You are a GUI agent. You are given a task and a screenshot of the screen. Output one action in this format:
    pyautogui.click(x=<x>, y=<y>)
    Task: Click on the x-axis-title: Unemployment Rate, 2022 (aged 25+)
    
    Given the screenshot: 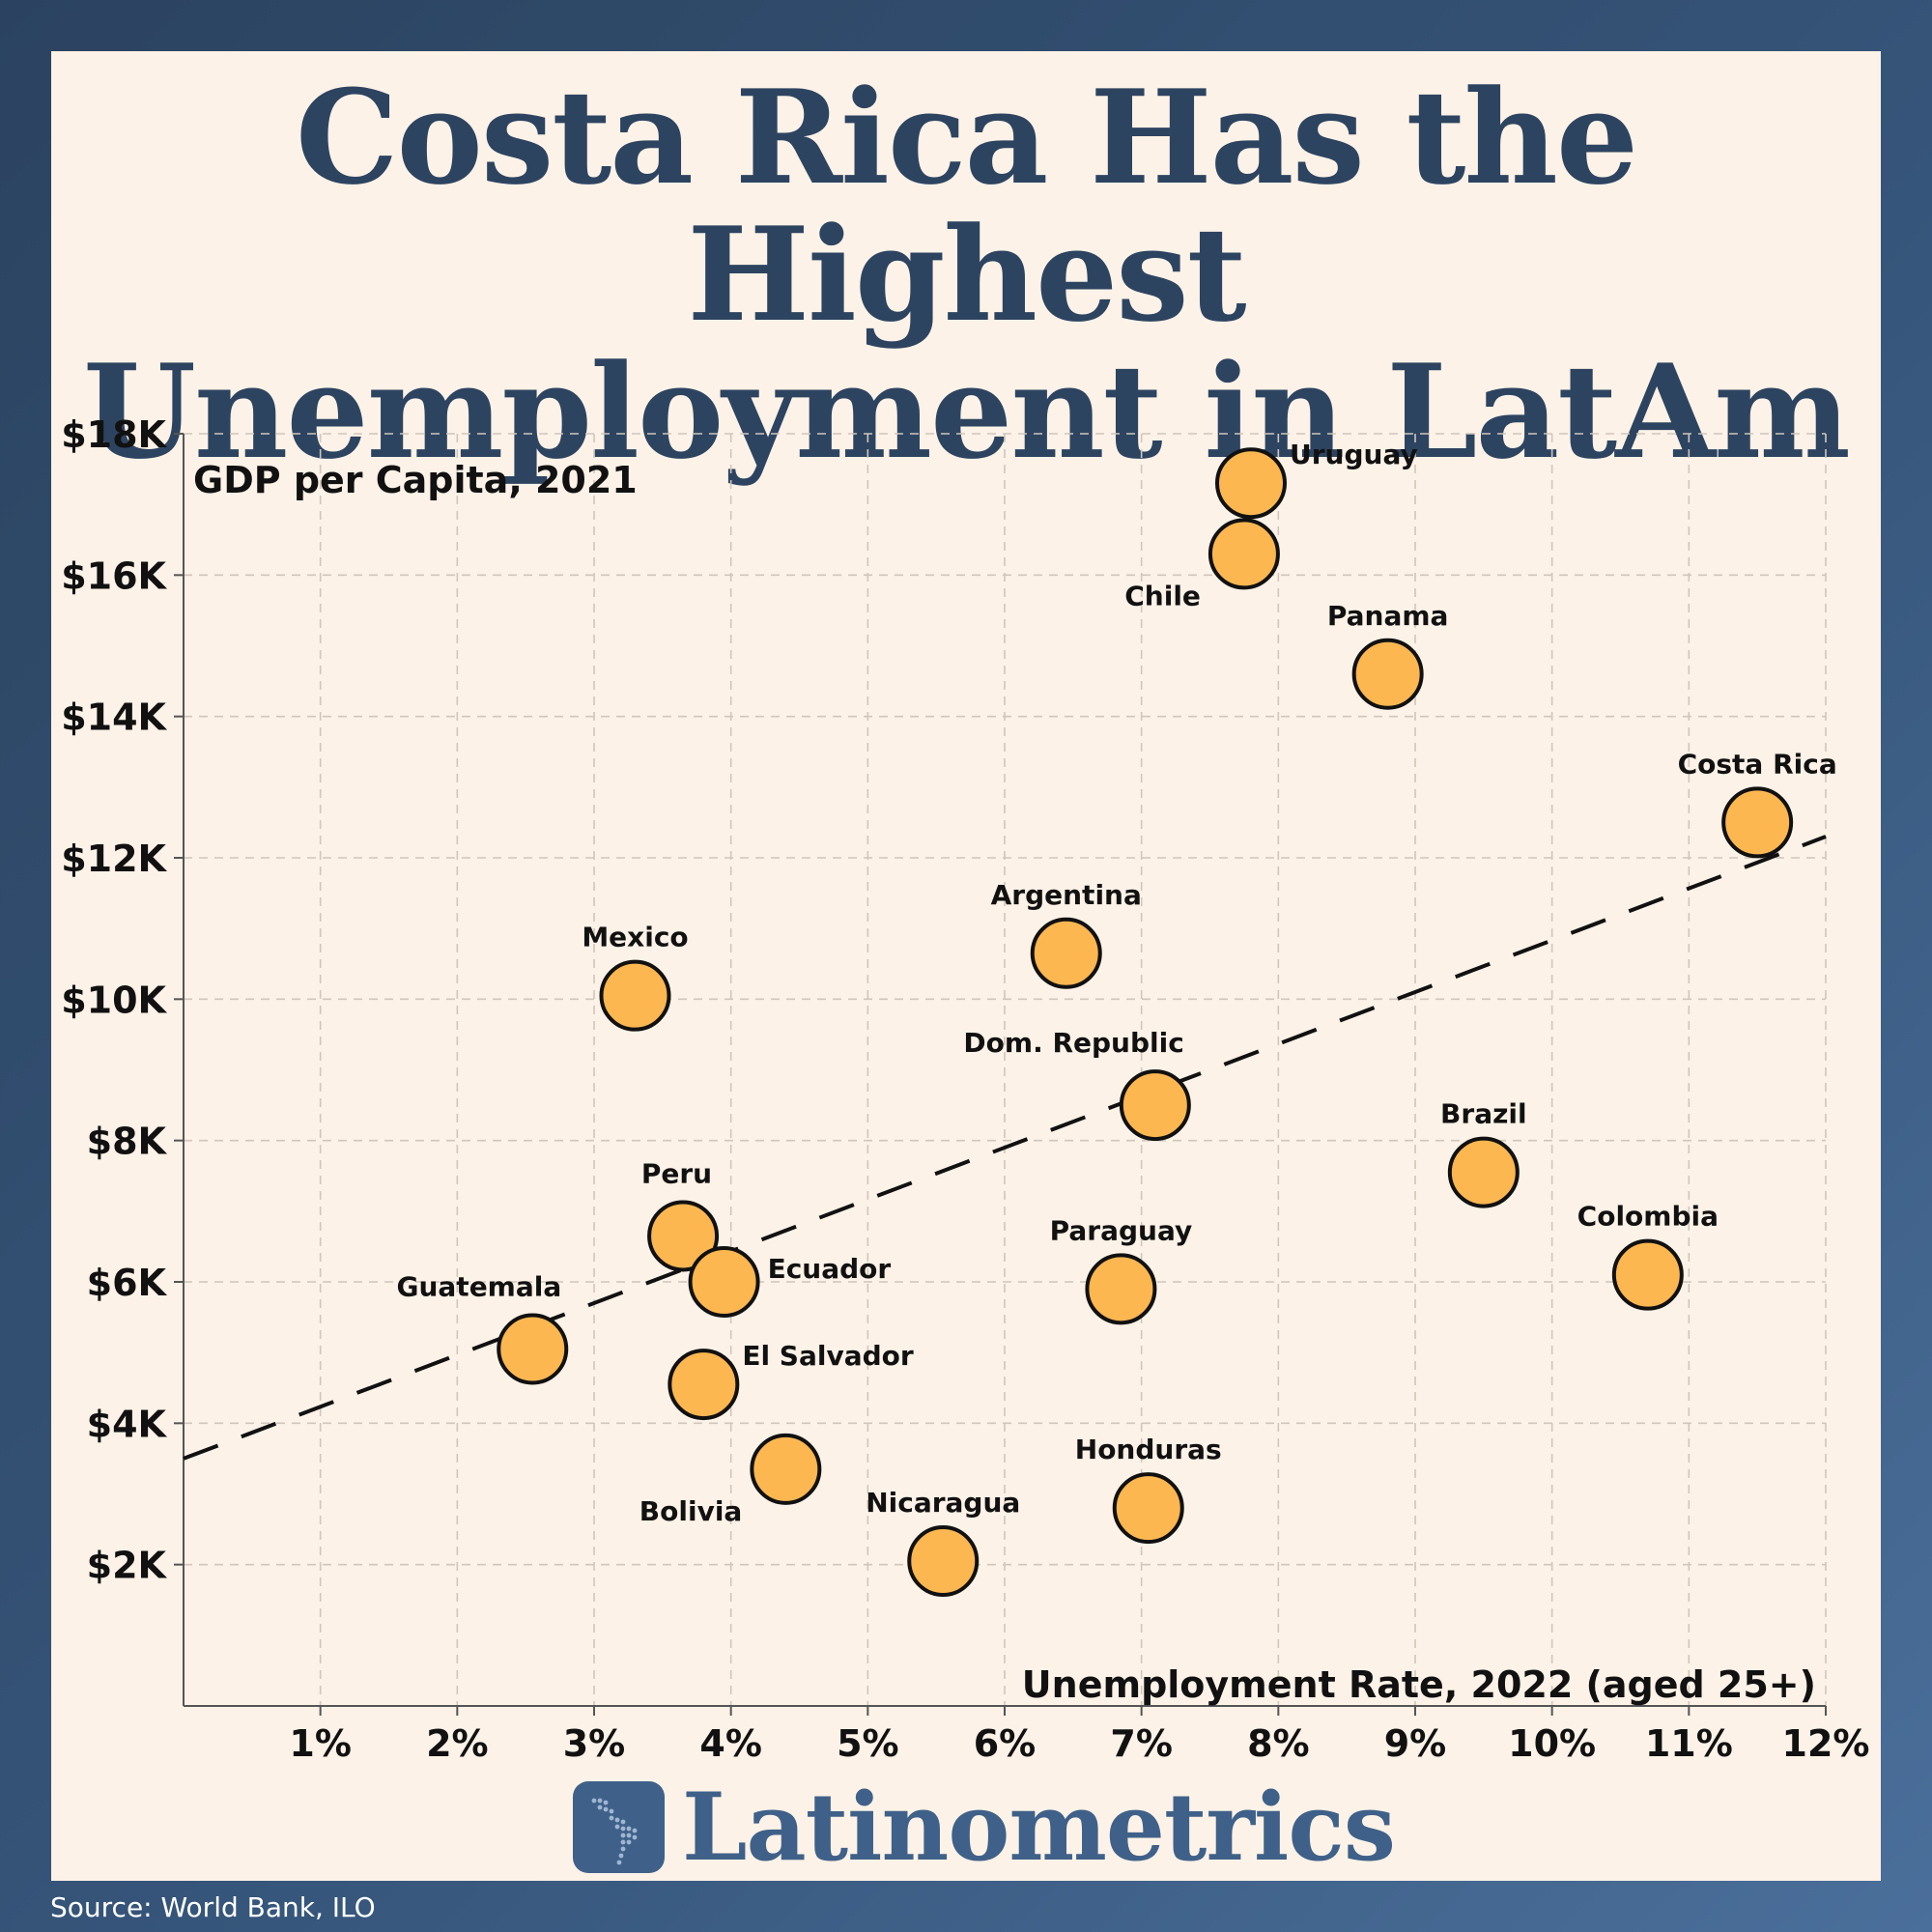 What is the action you would take?
    pyautogui.click(x=1419, y=1684)
    